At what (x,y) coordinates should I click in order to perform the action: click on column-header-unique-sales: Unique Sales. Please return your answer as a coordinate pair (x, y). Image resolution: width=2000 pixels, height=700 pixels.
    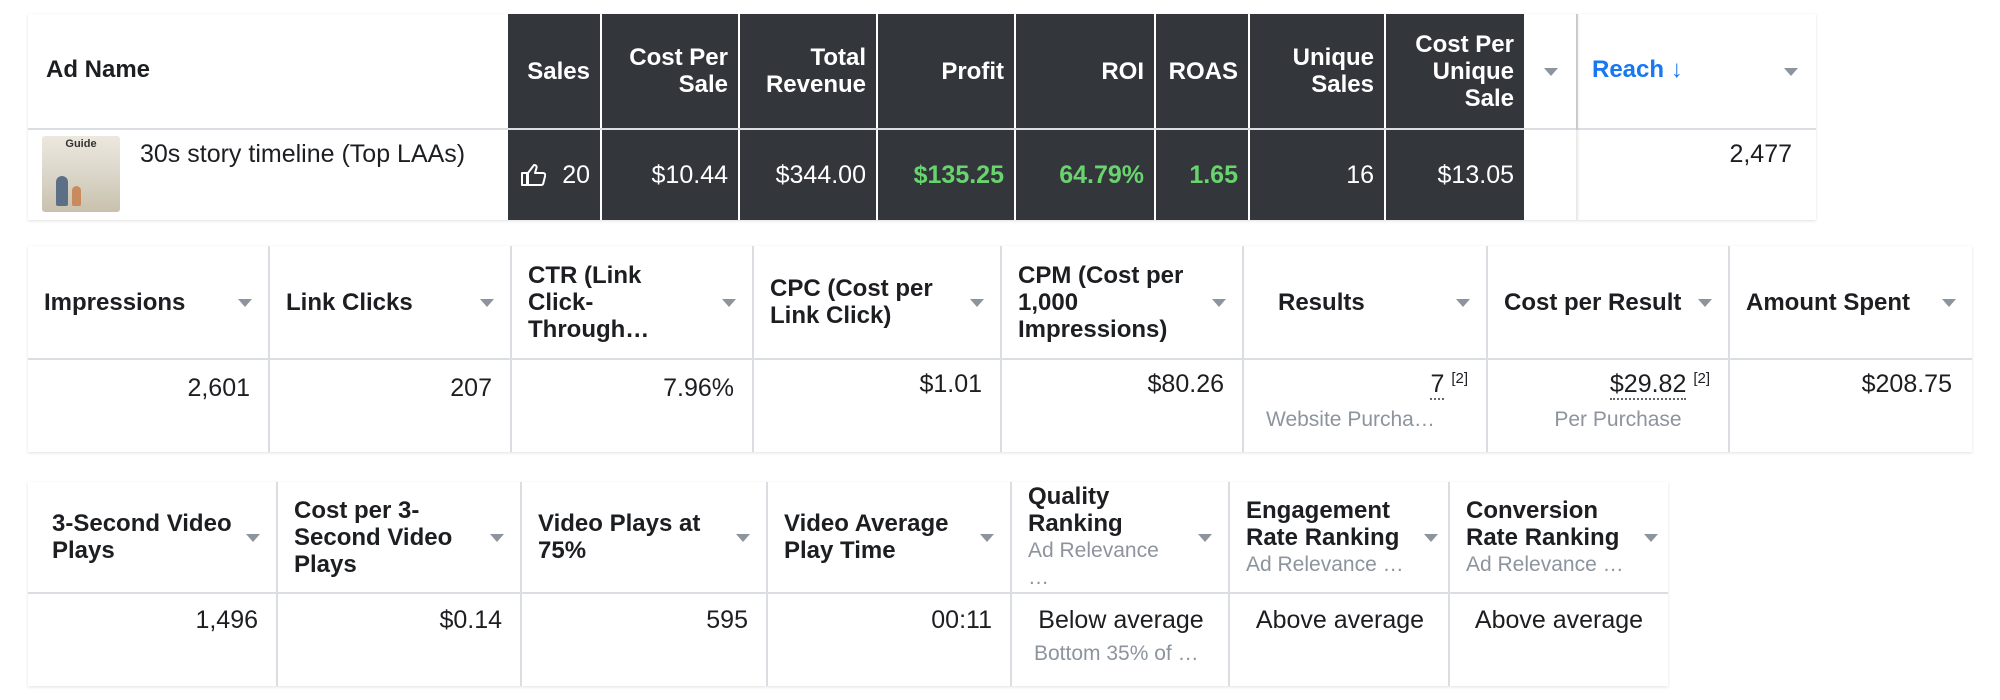
    Looking at the image, I should click on (1316, 71).